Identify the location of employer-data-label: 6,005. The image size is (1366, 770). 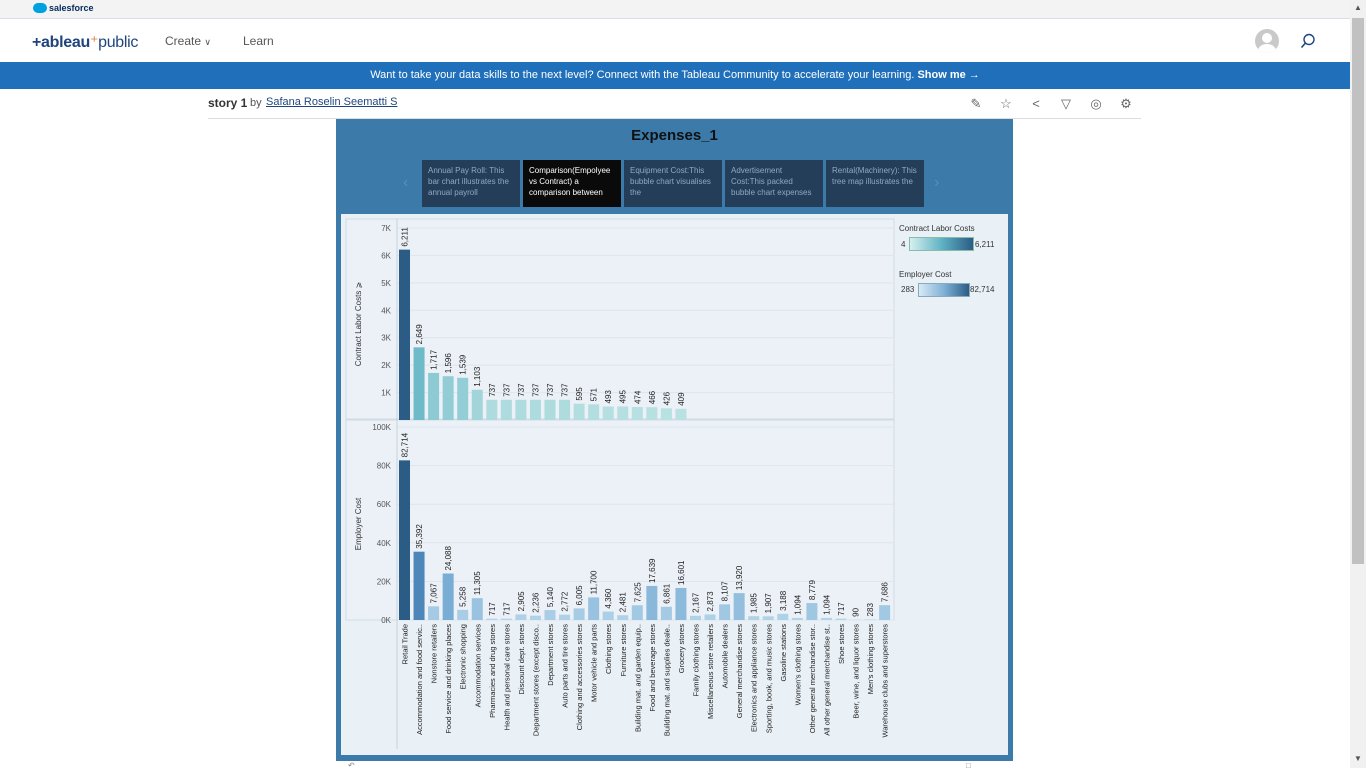
(579, 595).